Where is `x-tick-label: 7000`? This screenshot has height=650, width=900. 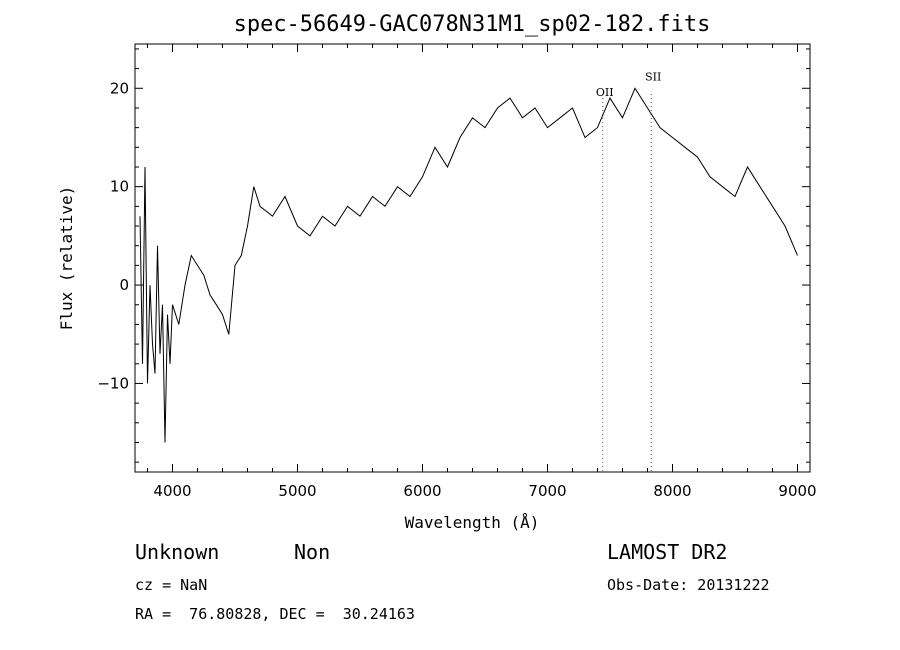
x-tick-label: 7000 is located at coordinates (547, 491).